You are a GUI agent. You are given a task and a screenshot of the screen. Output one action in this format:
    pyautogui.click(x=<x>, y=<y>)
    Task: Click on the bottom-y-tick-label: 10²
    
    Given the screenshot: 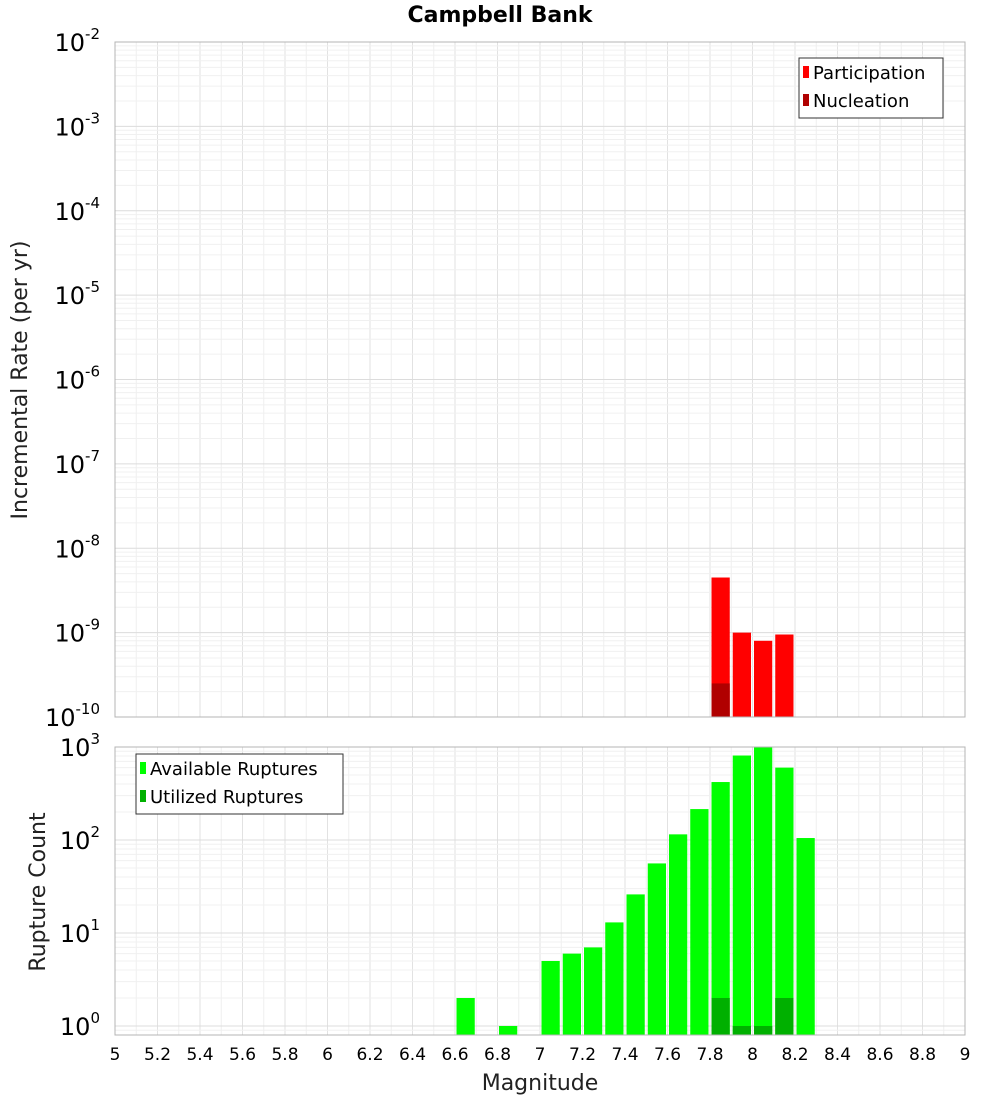 What is the action you would take?
    pyautogui.click(x=80, y=839)
    